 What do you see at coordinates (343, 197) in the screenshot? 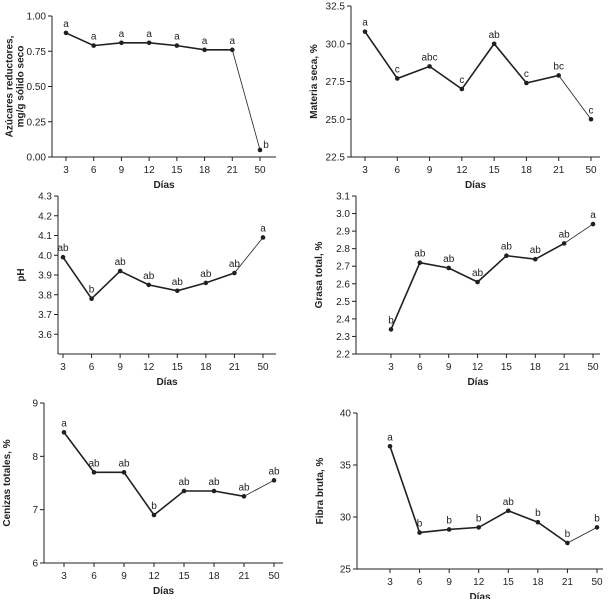
I see `y-tick-label: 3.1` at bounding box center [343, 197].